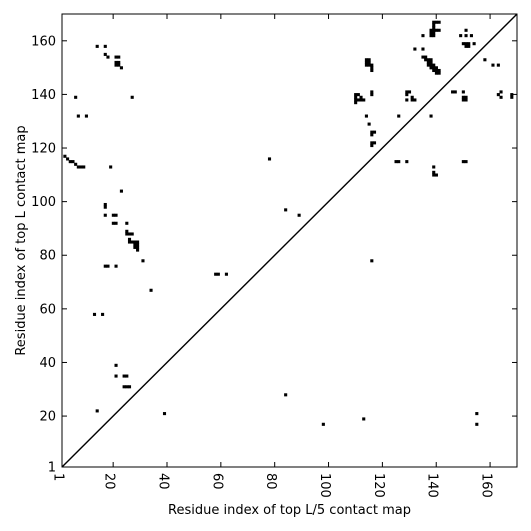 This screenshot has height=531, width=531. What do you see at coordinates (486, 485) in the screenshot?
I see `x-tick-label: 160` at bounding box center [486, 485].